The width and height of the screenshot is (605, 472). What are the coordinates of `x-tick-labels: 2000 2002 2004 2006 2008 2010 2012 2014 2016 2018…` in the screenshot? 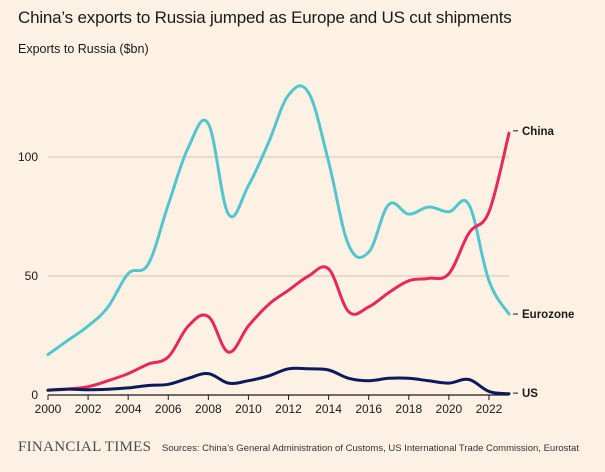 It's located at (269, 405).